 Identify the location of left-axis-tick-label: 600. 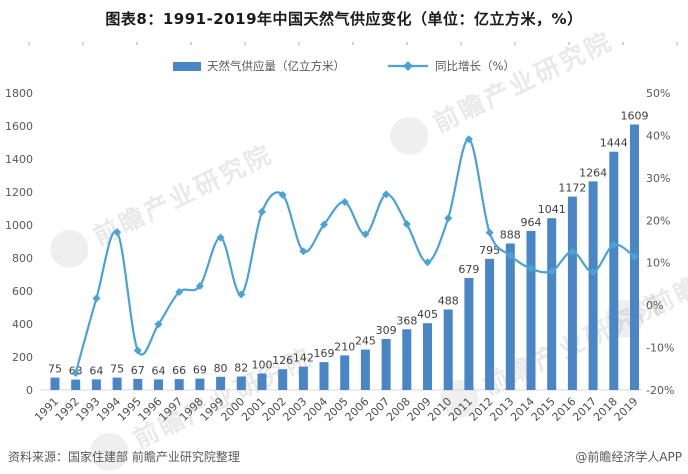
(22, 291).